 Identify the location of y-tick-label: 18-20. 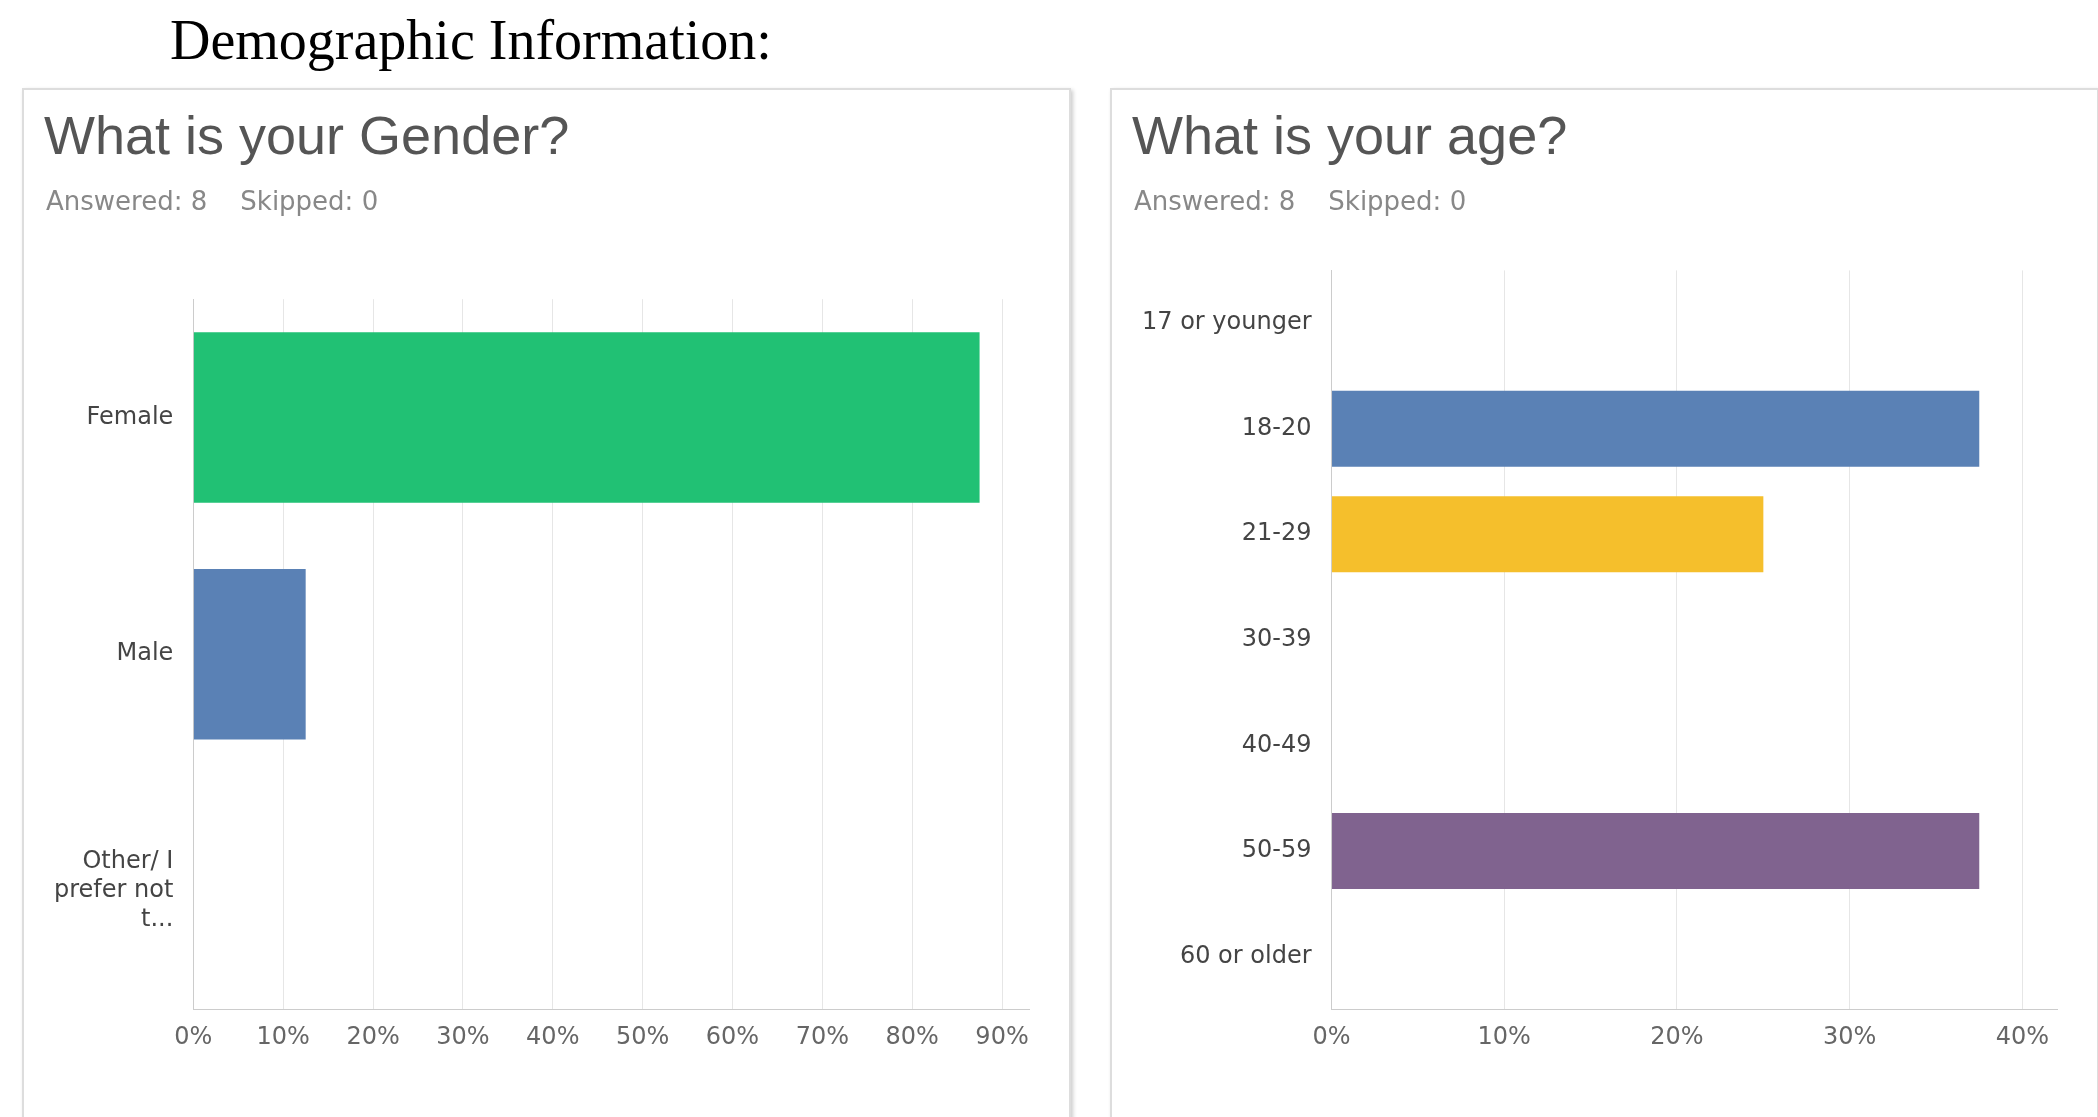
(1276, 426).